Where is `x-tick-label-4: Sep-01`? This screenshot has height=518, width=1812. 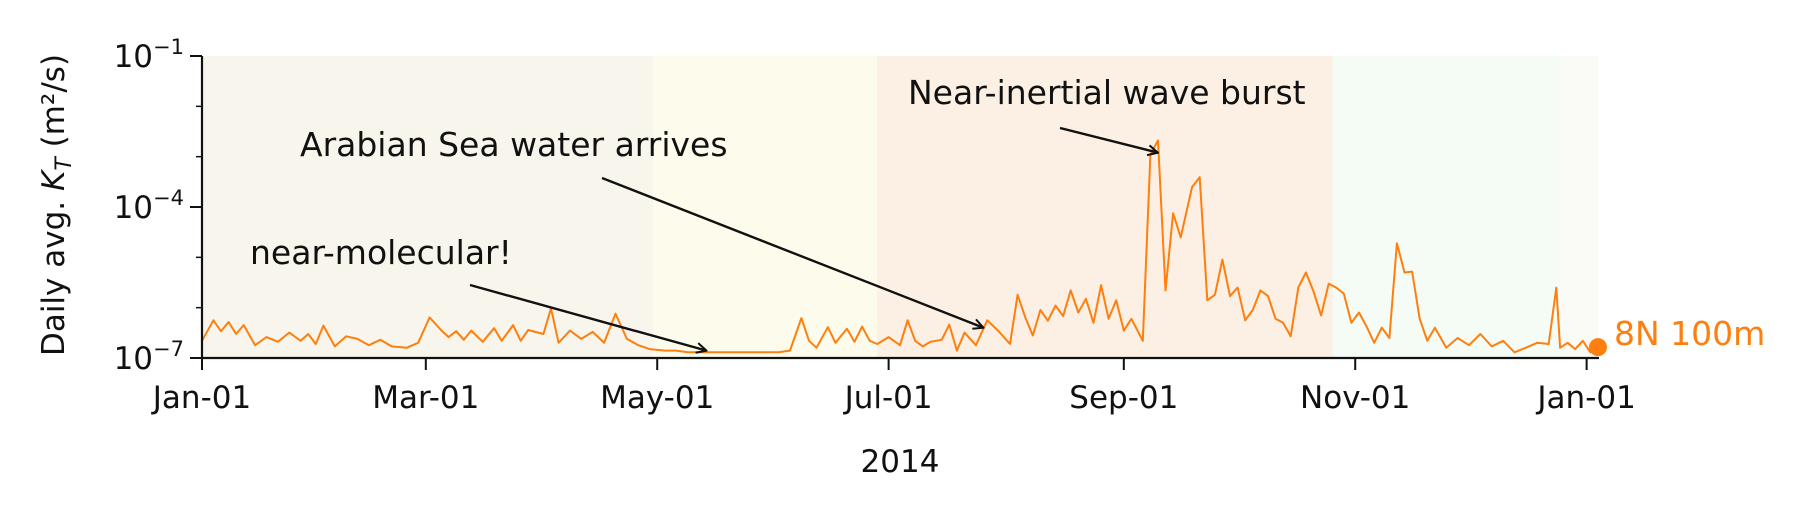
x-tick-label-4: Sep-01 is located at coordinates (1123, 398).